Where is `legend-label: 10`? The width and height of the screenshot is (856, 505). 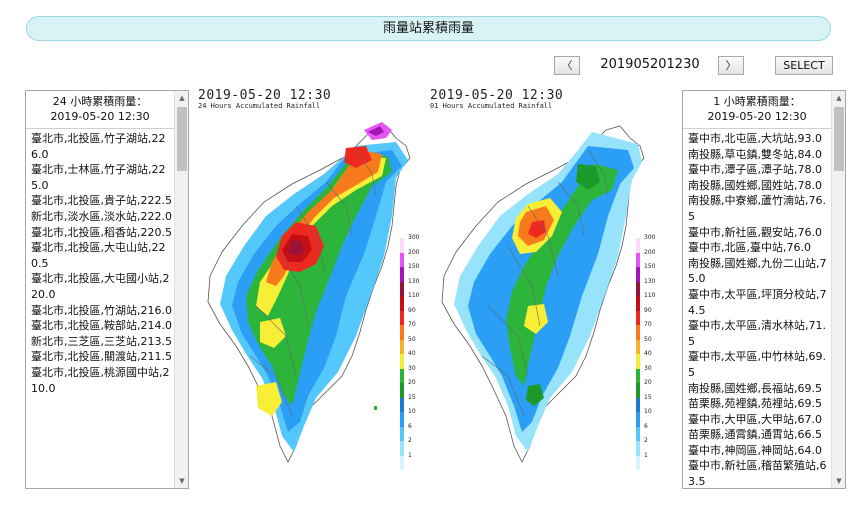
legend-label: 10 is located at coordinates (648, 411).